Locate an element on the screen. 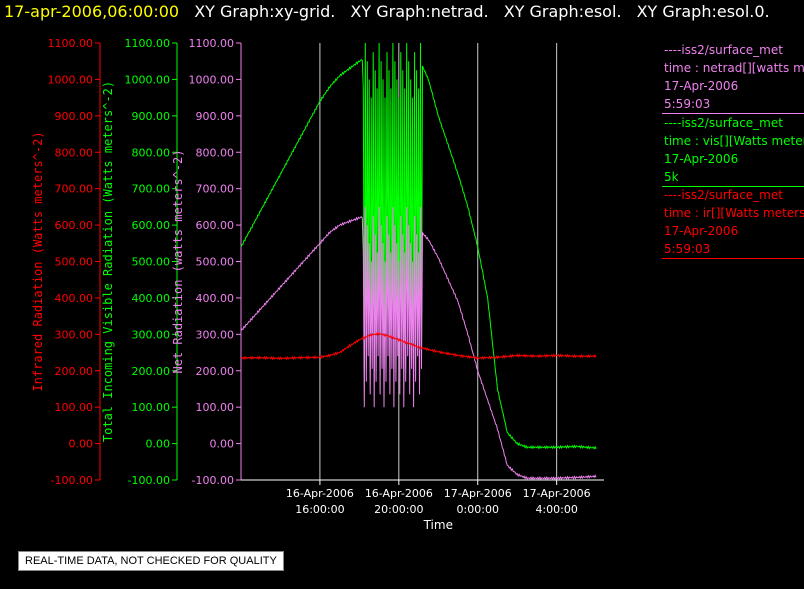 Image resolution: width=804 pixels, height=589 pixels. legend-time: 5k is located at coordinates (671, 177).